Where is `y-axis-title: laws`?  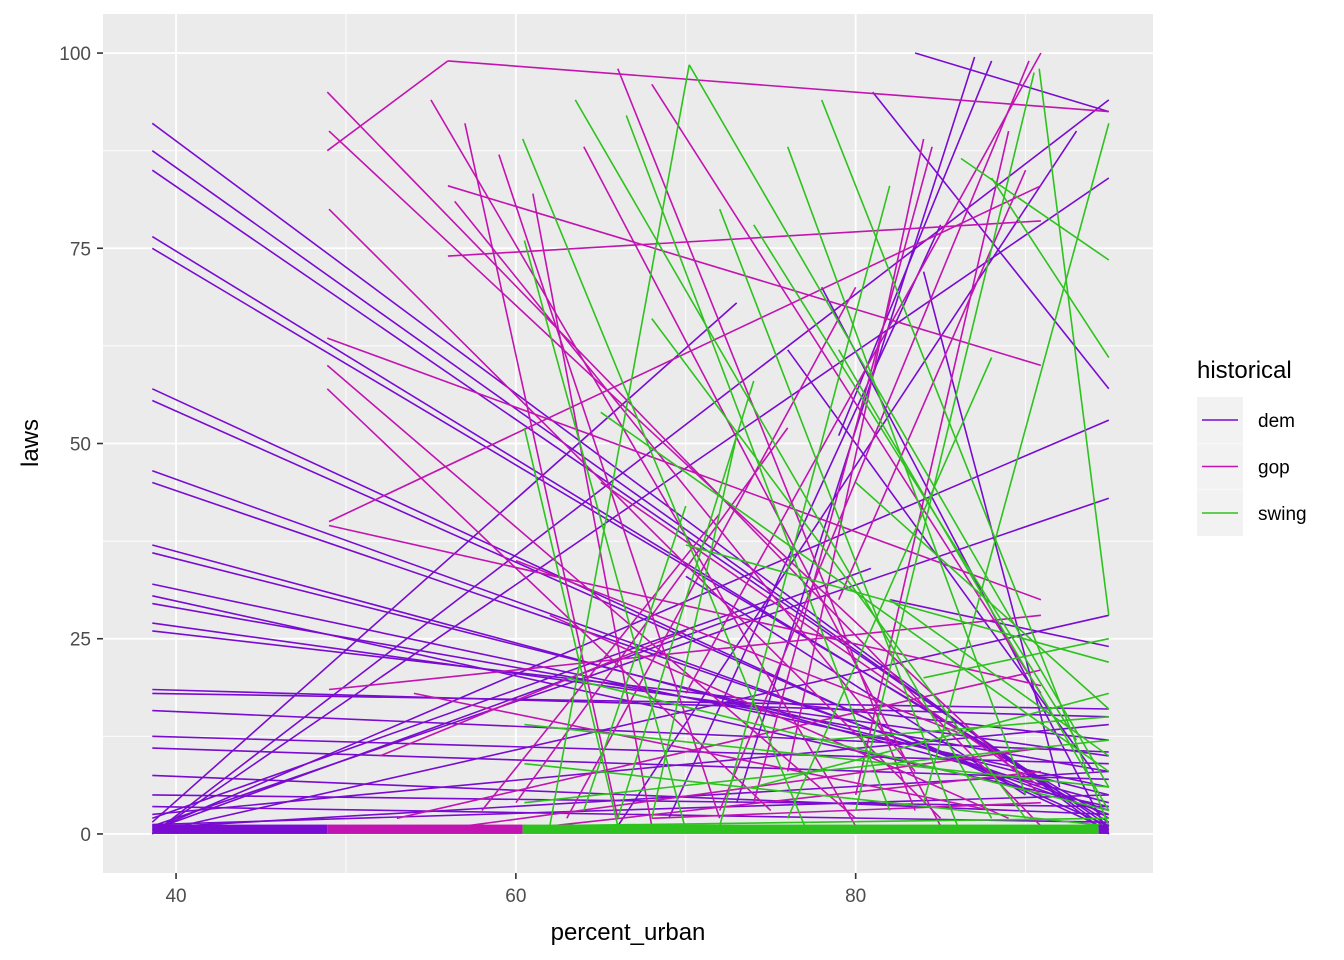 y-axis-title: laws is located at coordinates (30, 443).